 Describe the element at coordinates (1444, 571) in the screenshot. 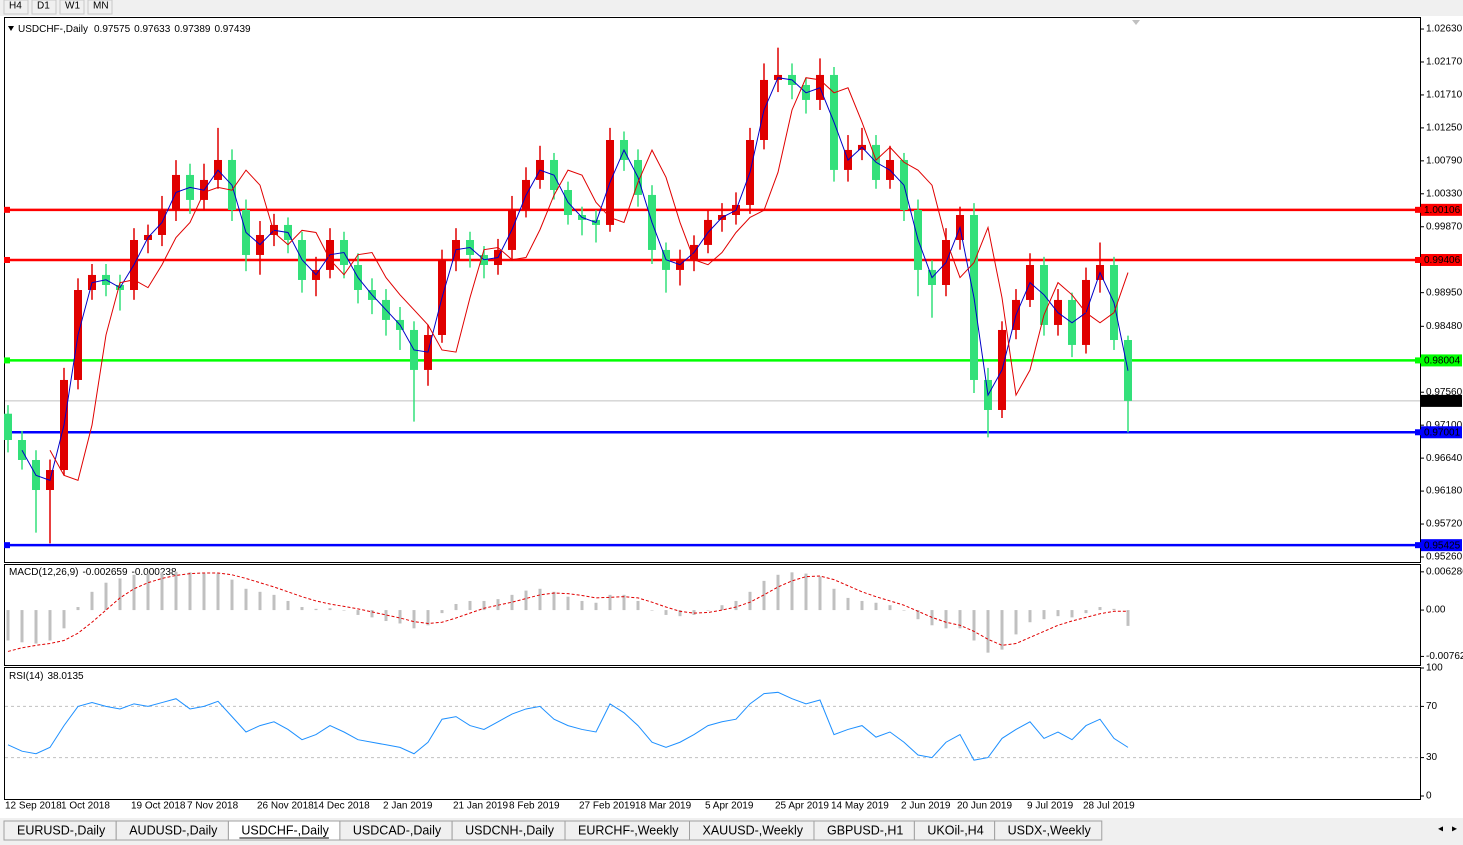

I see `y-tick-label: 0.006286` at that location.